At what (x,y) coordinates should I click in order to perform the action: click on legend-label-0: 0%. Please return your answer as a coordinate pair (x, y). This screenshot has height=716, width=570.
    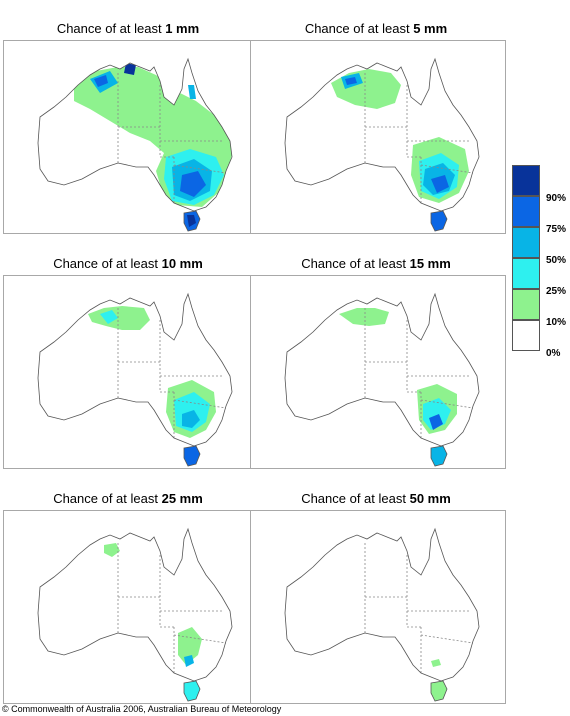
    Looking at the image, I should click on (553, 353).